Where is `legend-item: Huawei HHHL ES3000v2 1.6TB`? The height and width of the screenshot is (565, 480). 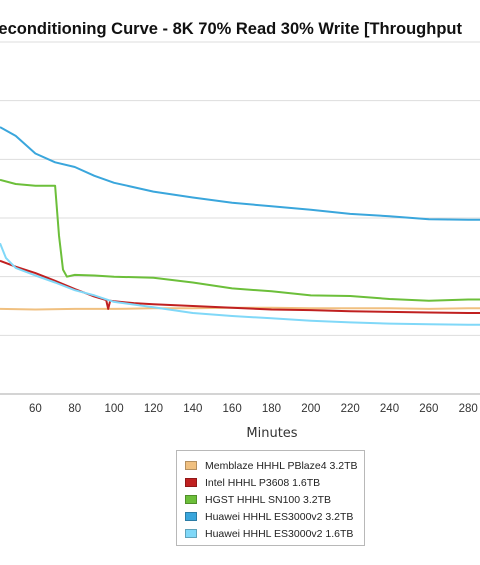
legend-item: Huawei HHHL ES3000v2 1.6TB is located at coordinates (270, 533).